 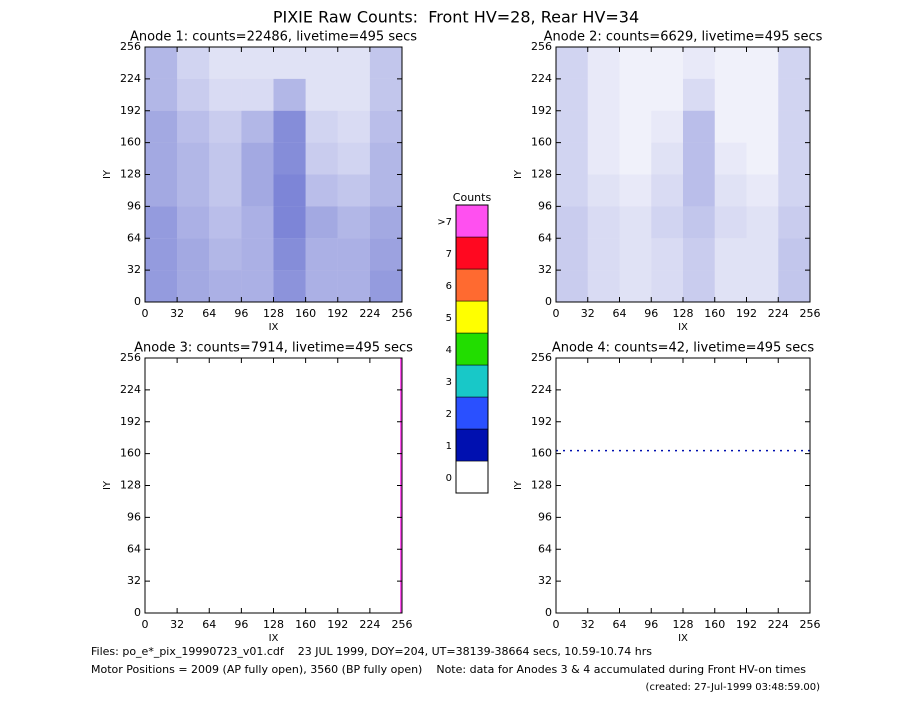 What do you see at coordinates (449, 318) in the screenshot?
I see `colorbar-label: 5` at bounding box center [449, 318].